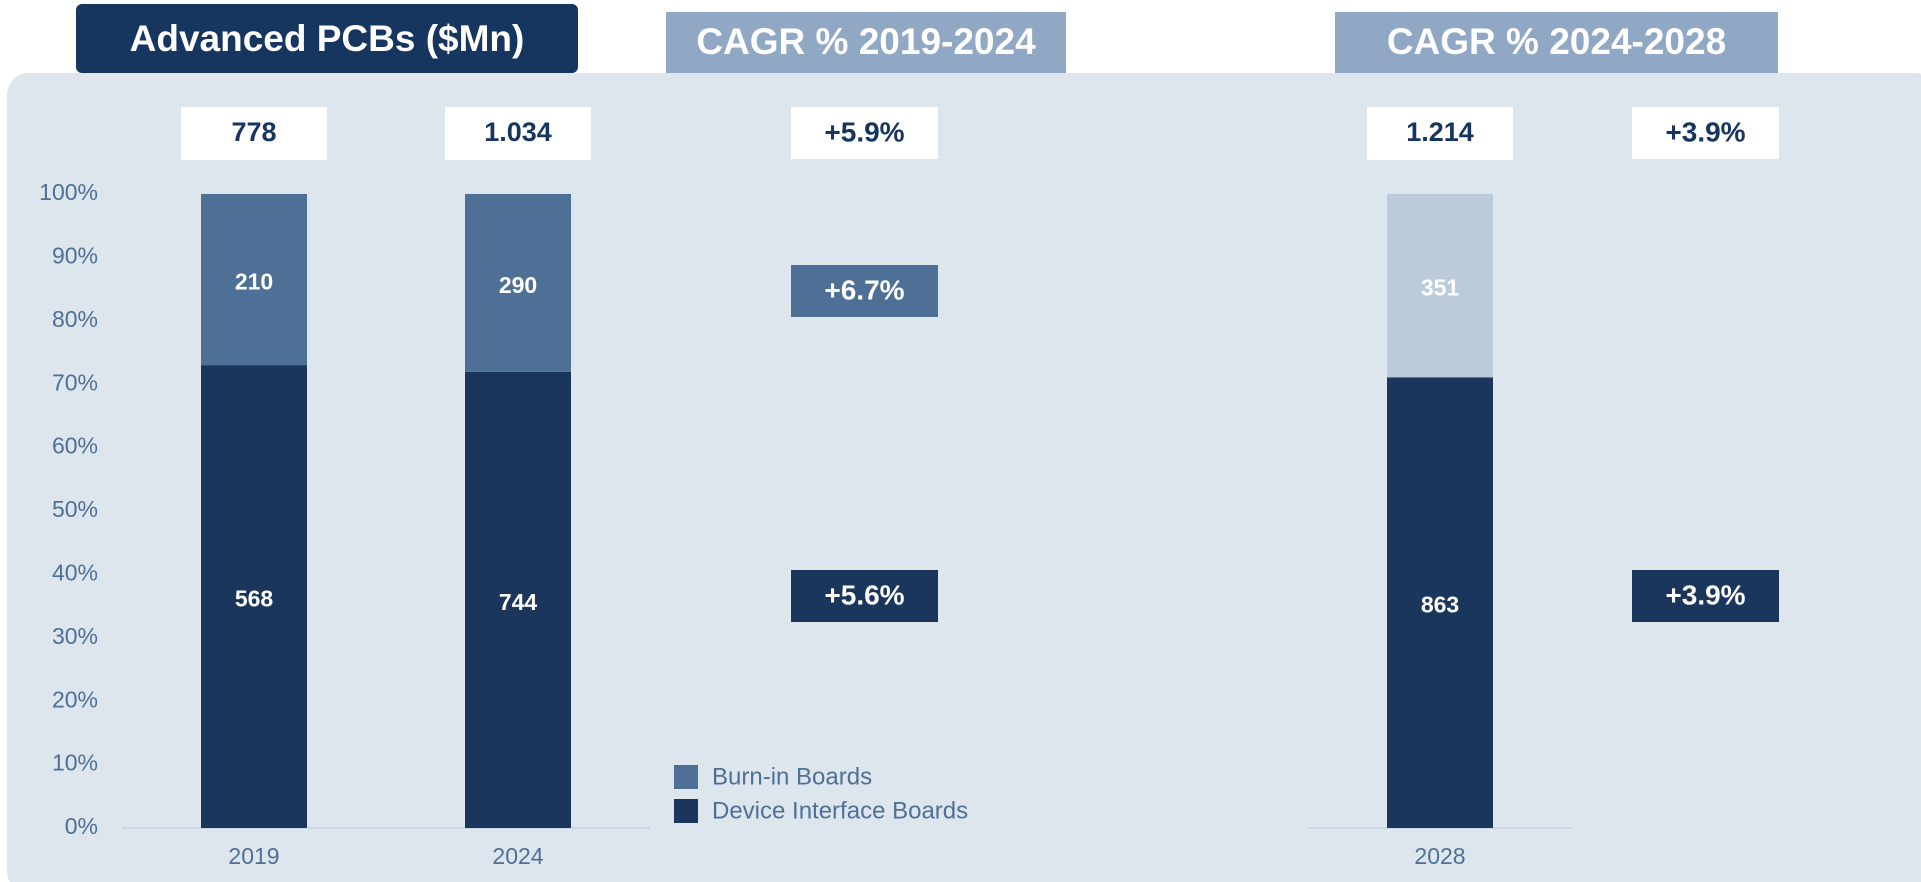 This screenshot has width=1921, height=882. Describe the element at coordinates (75, 382) in the screenshot. I see `y-tick-label: 70%` at that location.